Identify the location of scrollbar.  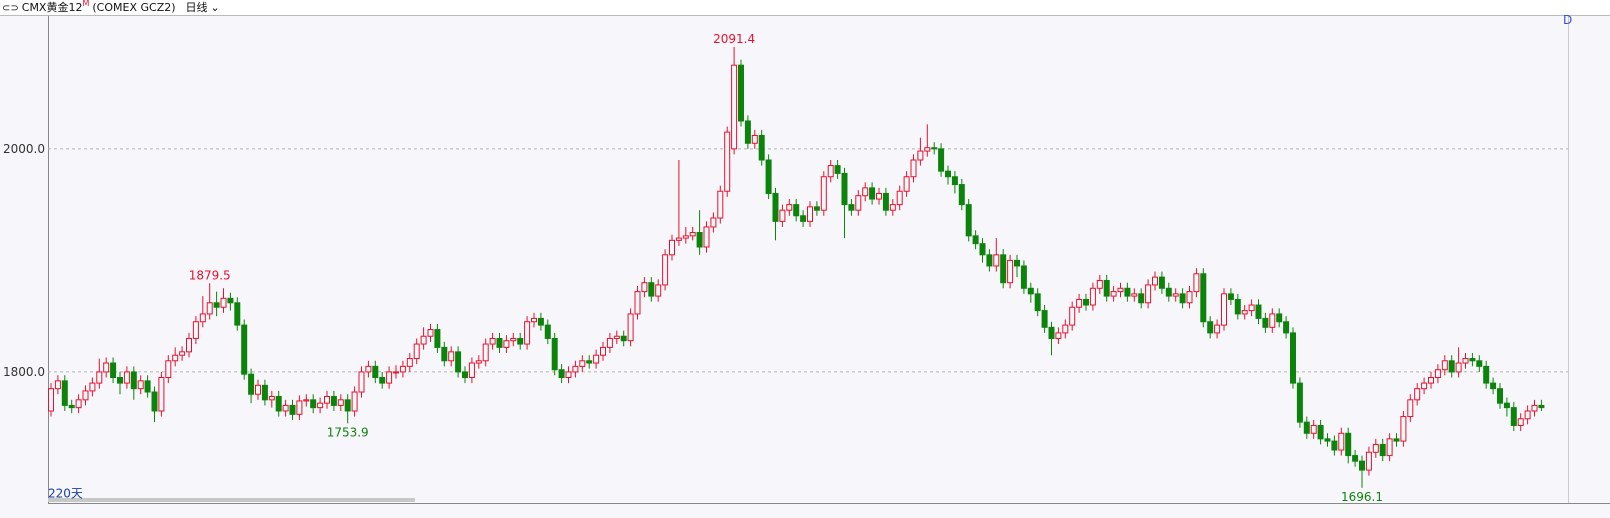
(231, 500).